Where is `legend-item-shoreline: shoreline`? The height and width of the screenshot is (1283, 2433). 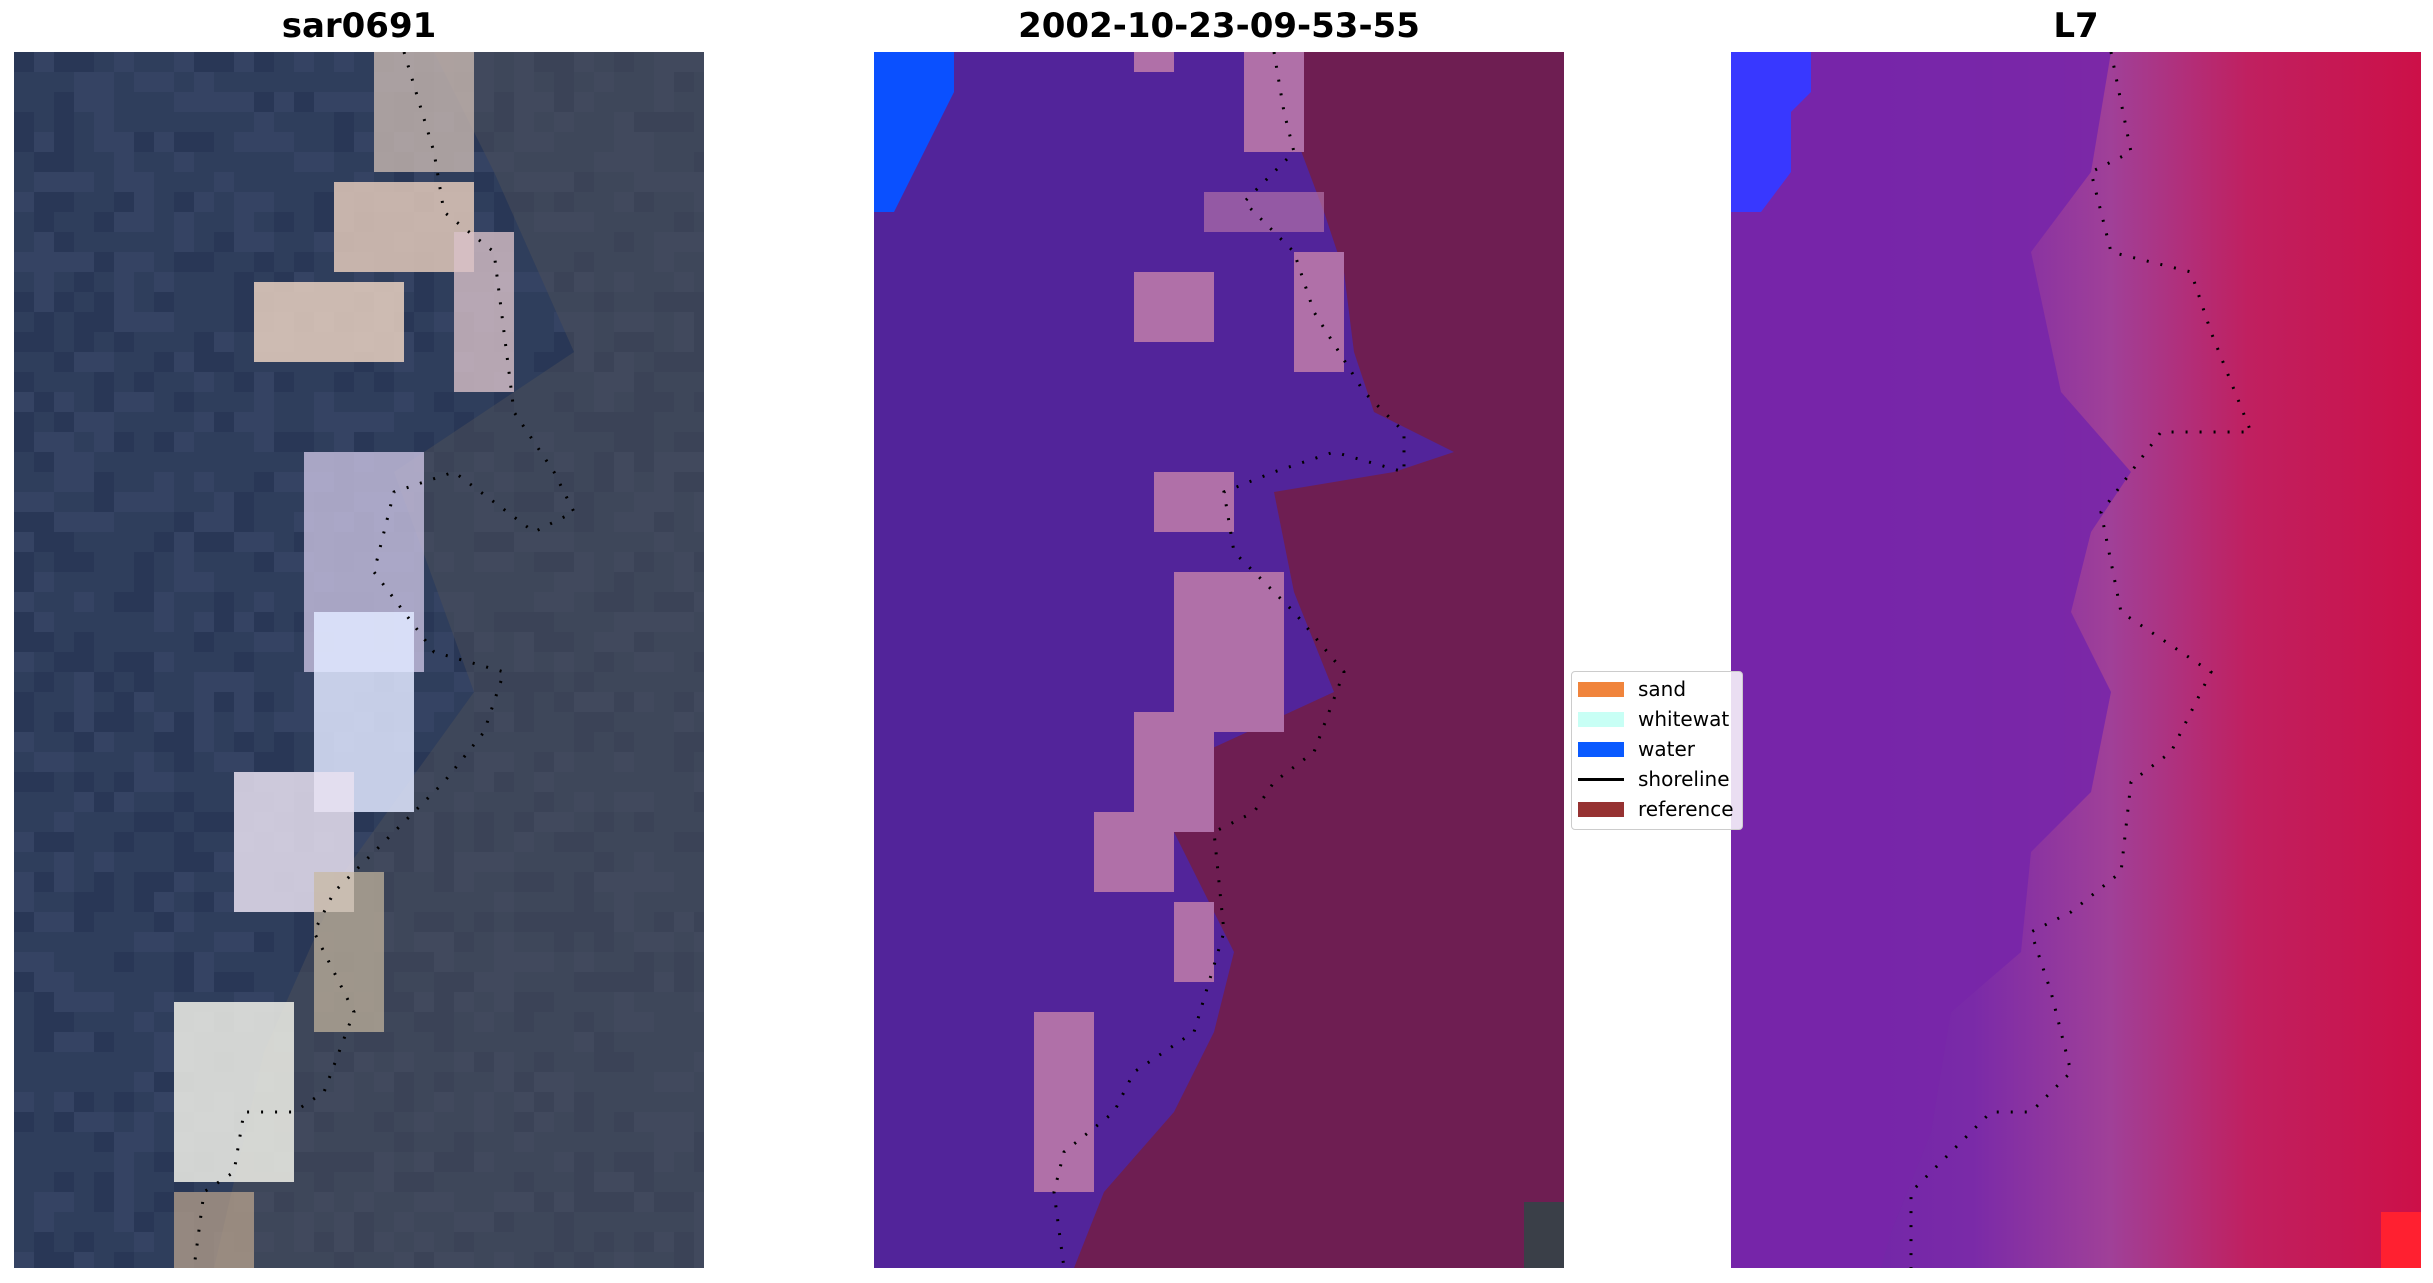
legend-item-shoreline: shoreline is located at coordinates (1654, 779).